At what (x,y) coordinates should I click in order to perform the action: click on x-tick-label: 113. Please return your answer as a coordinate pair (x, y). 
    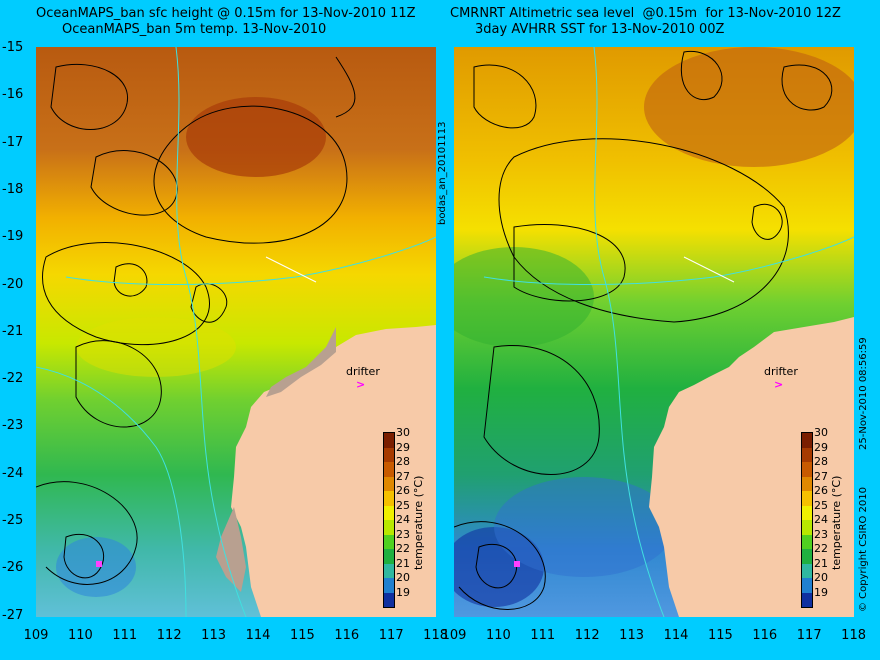
    Looking at the image, I should click on (214, 635).